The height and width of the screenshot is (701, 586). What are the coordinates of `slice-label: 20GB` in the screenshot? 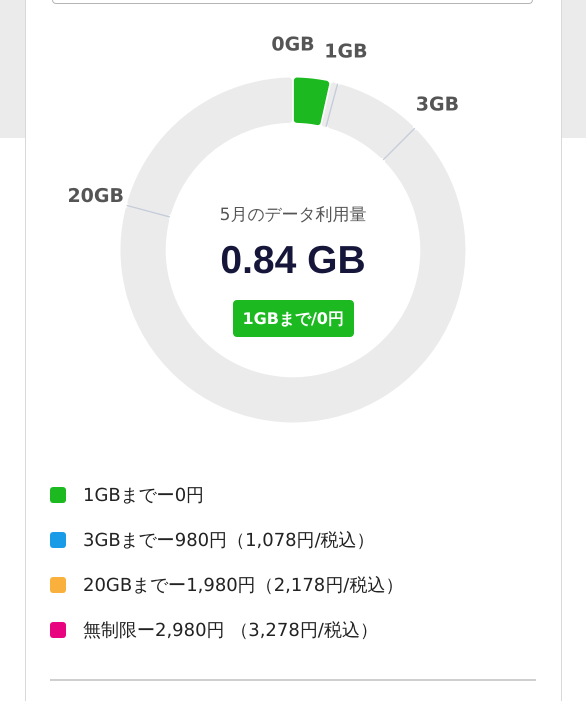 It's located at (95, 196).